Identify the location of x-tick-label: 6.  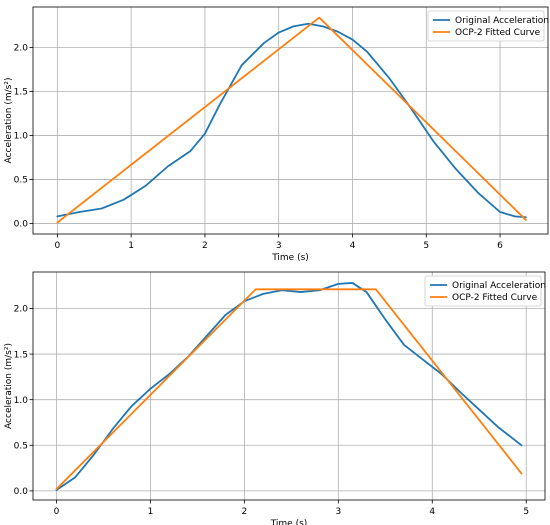
(500, 246).